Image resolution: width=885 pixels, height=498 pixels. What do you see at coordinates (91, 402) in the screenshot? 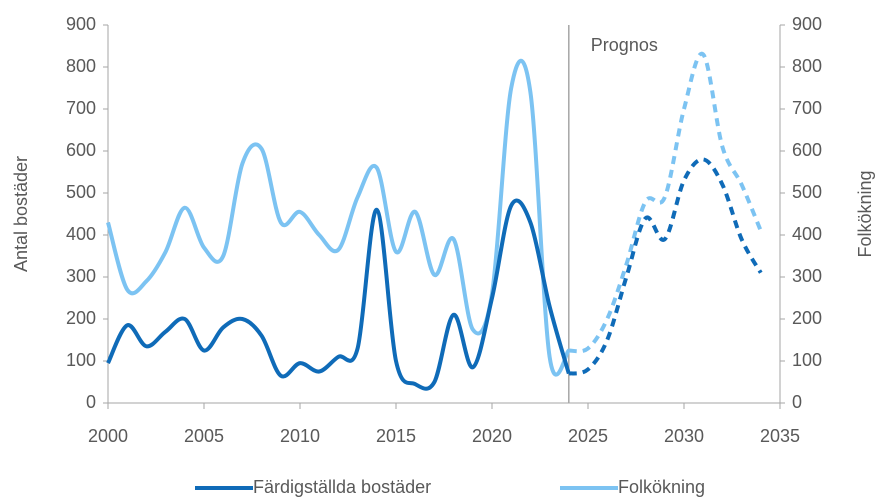
I see `y-tick-label: 0` at bounding box center [91, 402].